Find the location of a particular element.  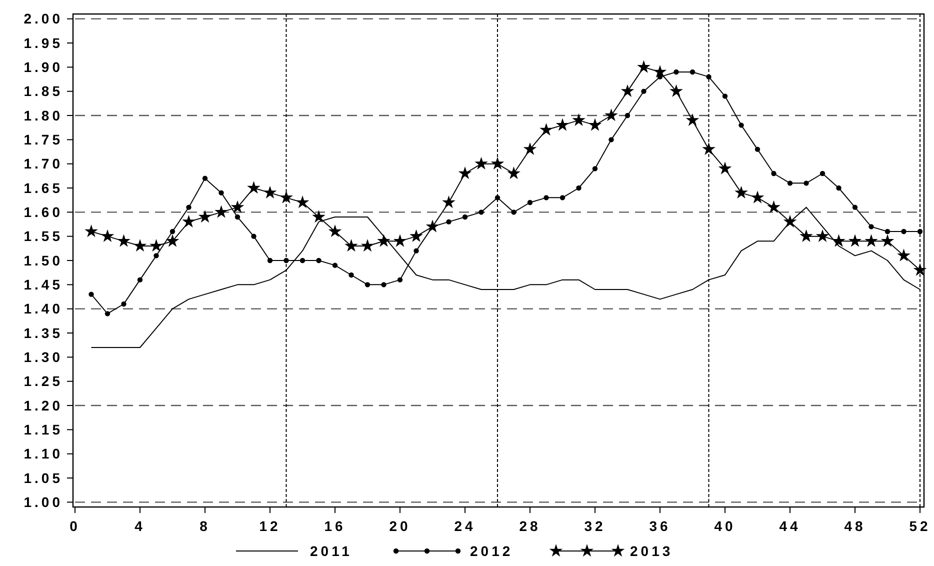

x-tick-label: 4 is located at coordinates (140, 526).